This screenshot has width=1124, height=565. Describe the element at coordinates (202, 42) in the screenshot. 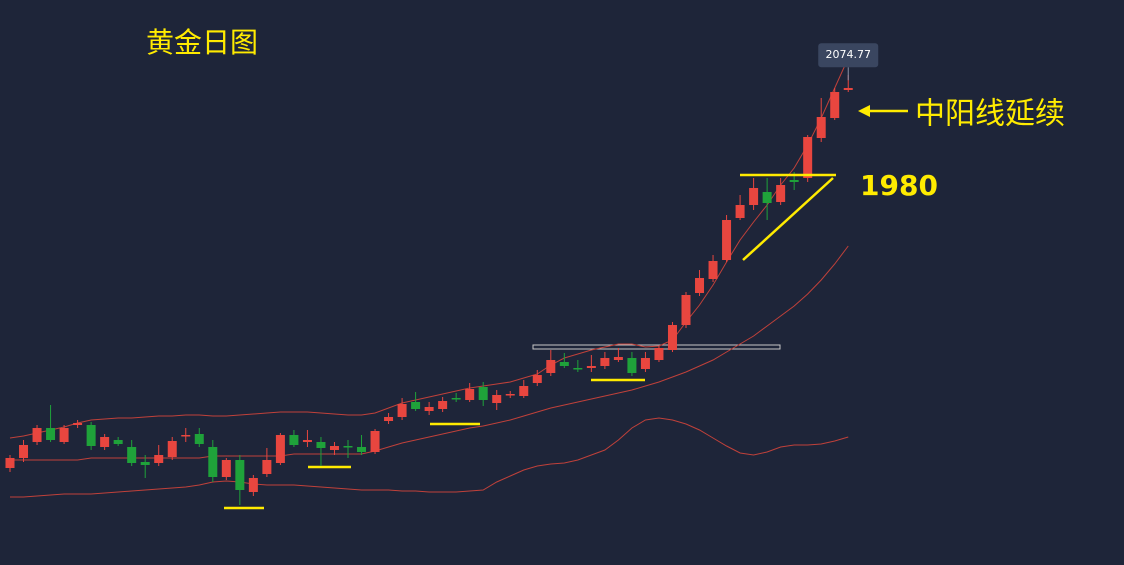

I see `chart-title: 黄金日图` at that location.